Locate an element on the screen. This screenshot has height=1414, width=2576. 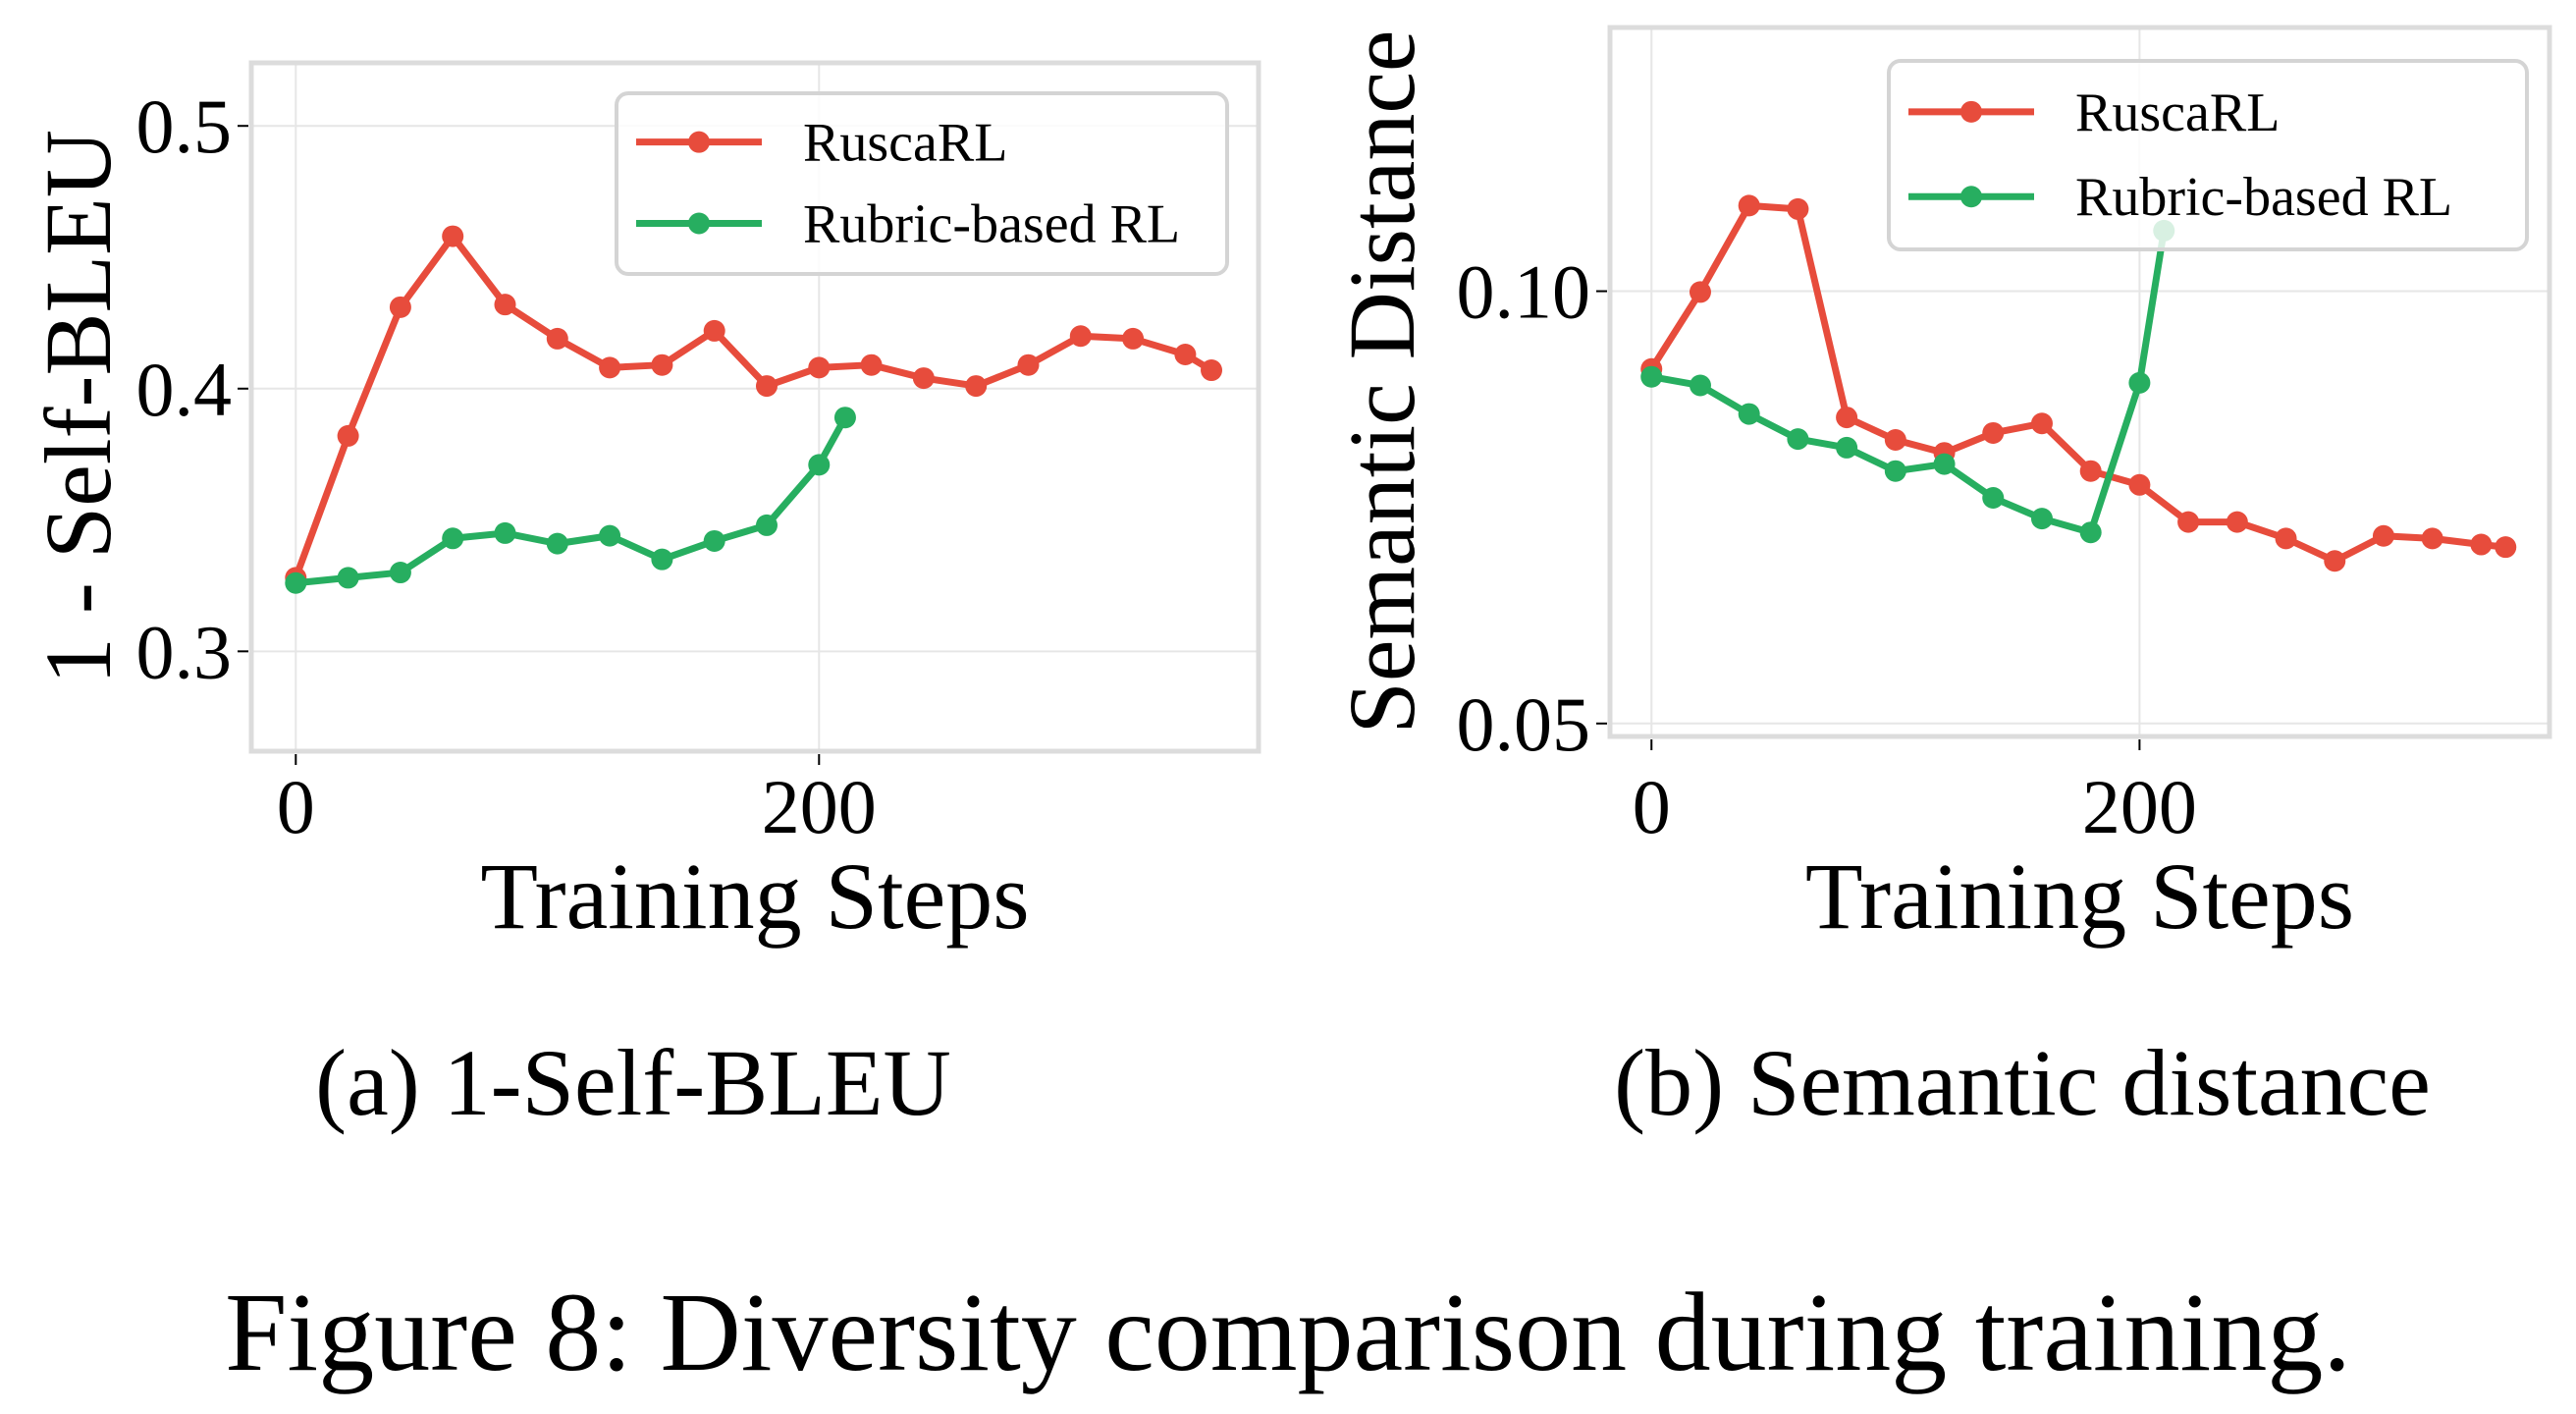
y-tick-label: 0.05 is located at coordinates (1524, 724).